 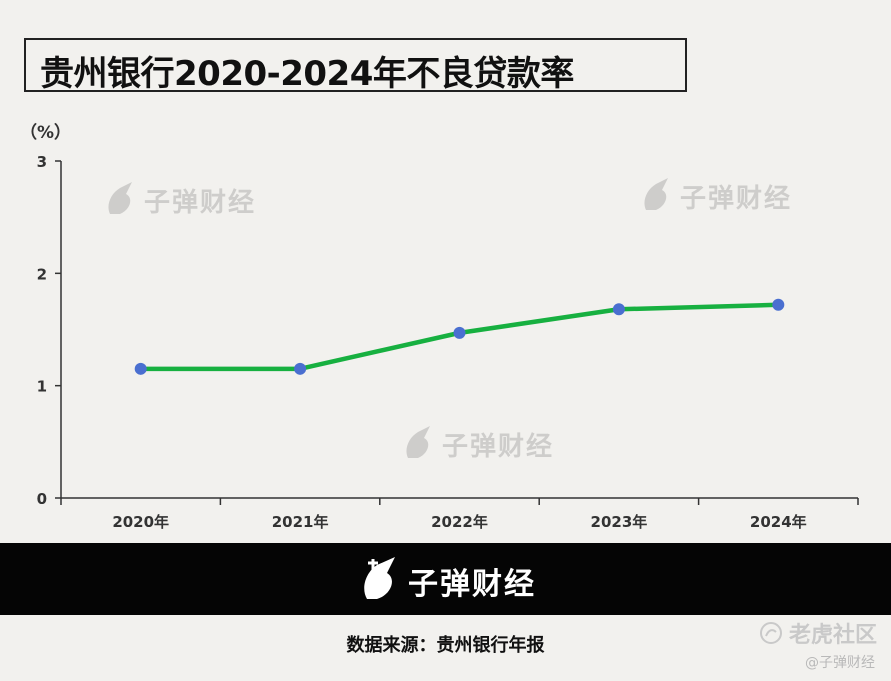 What do you see at coordinates (42, 274) in the screenshot?
I see `y-tick-label: 2` at bounding box center [42, 274].